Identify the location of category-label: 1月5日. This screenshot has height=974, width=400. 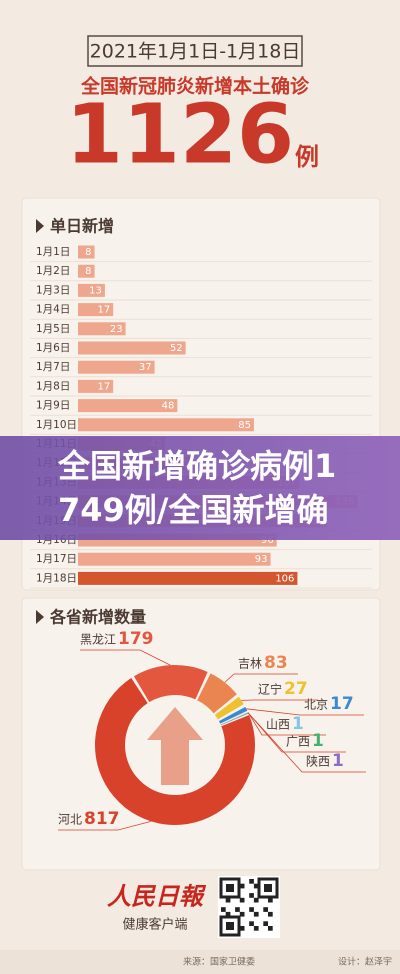
(53, 329).